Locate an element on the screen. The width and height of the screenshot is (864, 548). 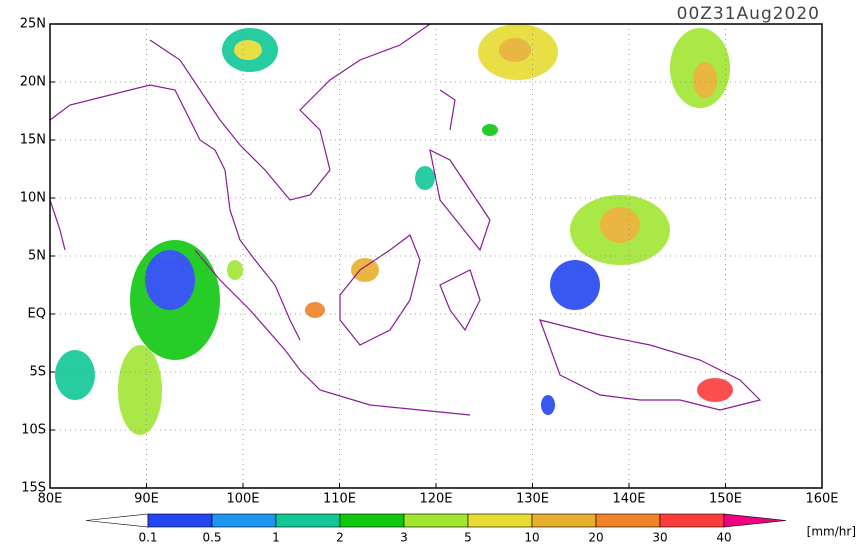
colorbar-label: 0.1 is located at coordinates (147, 538).